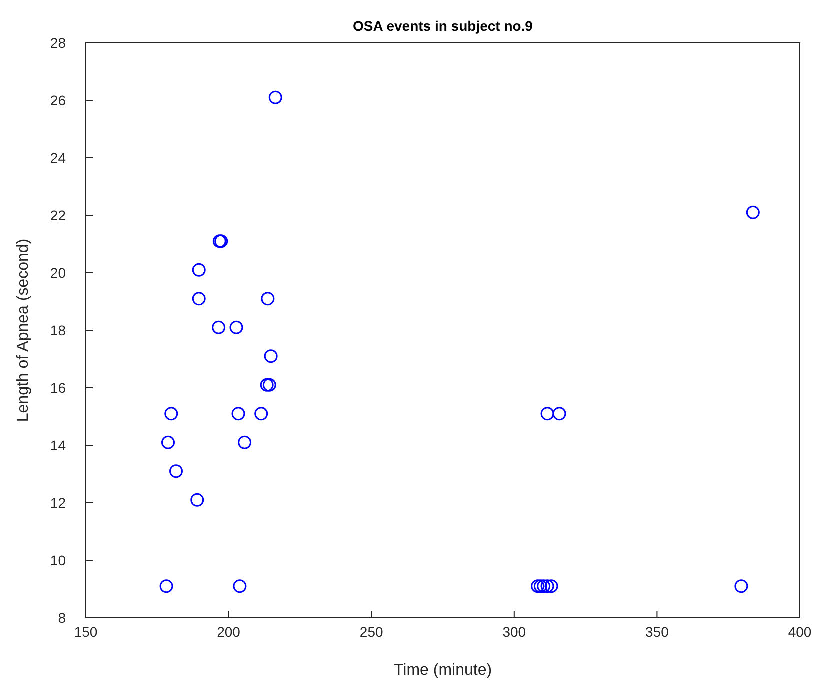  Describe the element at coordinates (58, 560) in the screenshot. I see `y-tick-label: 10` at that location.